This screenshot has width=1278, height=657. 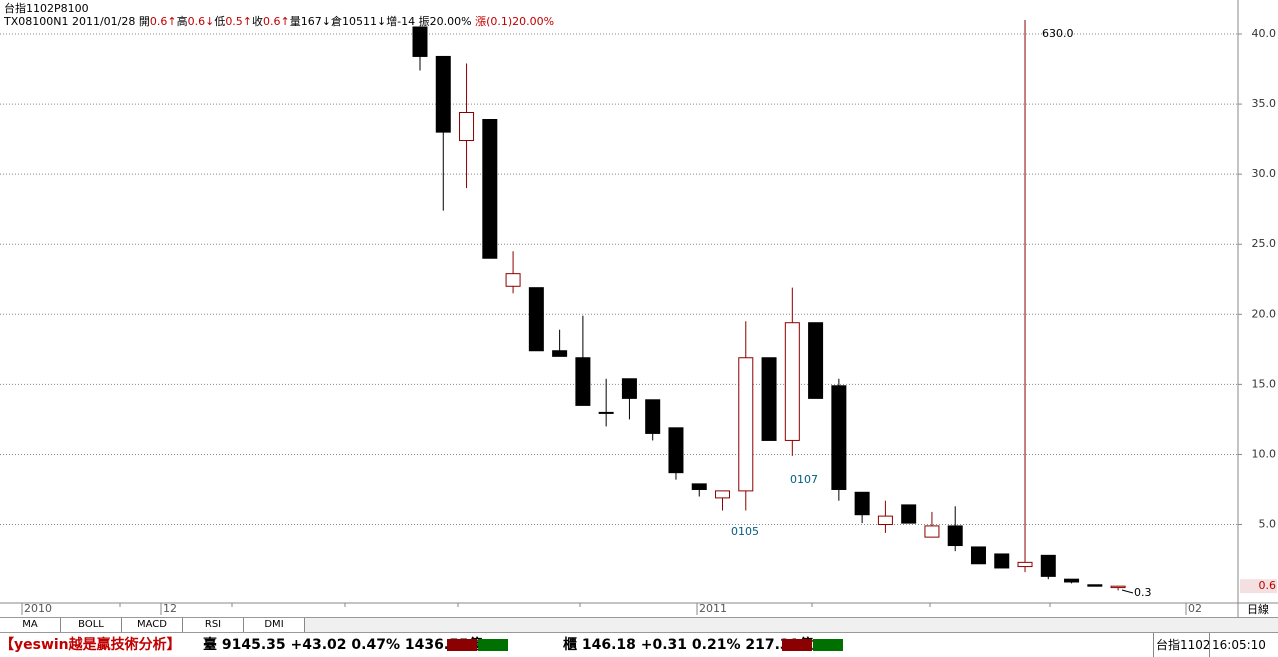 What do you see at coordinates (30, 625) in the screenshot?
I see `indicator-tab: MA` at bounding box center [30, 625].